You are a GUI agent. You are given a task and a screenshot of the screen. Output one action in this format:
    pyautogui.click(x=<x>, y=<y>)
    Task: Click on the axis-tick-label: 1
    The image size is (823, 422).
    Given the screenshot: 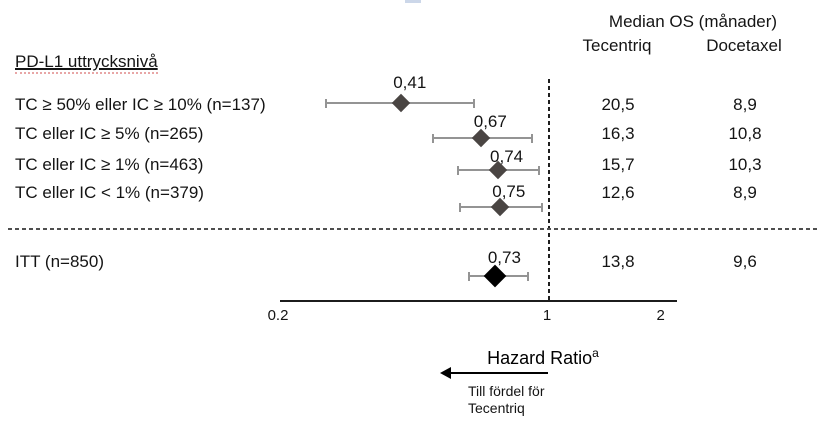 What is the action you would take?
    pyautogui.click(x=547, y=315)
    